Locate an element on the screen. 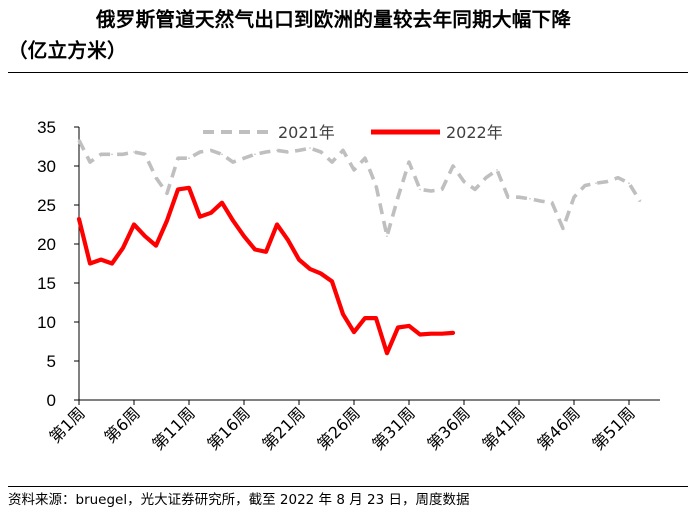  x-tick-label: 第16周 is located at coordinates (228, 428).